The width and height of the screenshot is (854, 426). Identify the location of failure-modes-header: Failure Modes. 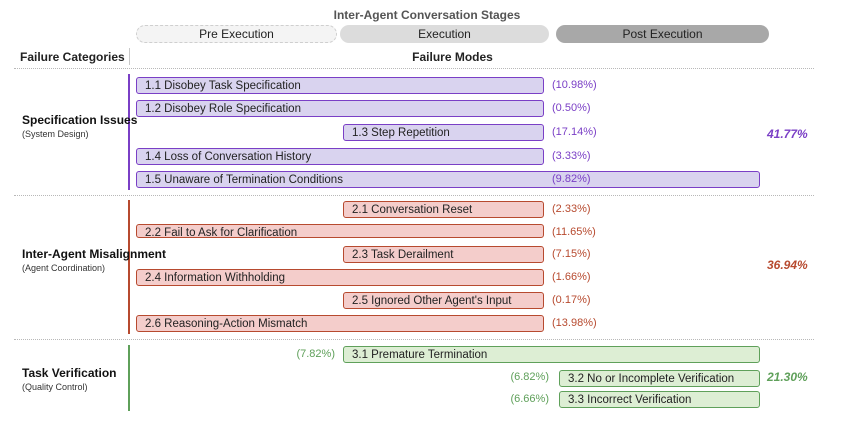
(452, 57).